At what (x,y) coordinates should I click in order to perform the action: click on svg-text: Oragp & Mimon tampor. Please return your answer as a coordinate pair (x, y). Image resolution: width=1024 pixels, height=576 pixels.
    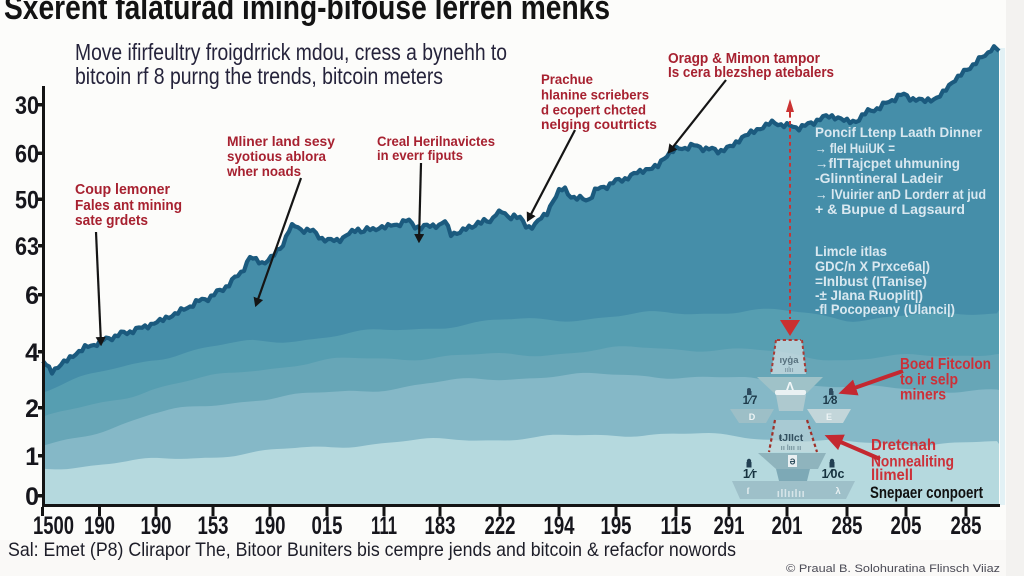
    Looking at the image, I should click on (744, 59).